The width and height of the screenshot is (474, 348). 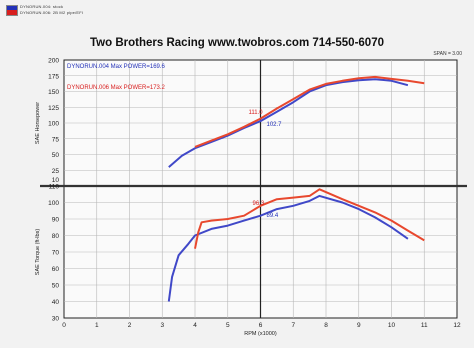 I want to click on tq-readout-run004: 89.4, so click(x=273, y=216).